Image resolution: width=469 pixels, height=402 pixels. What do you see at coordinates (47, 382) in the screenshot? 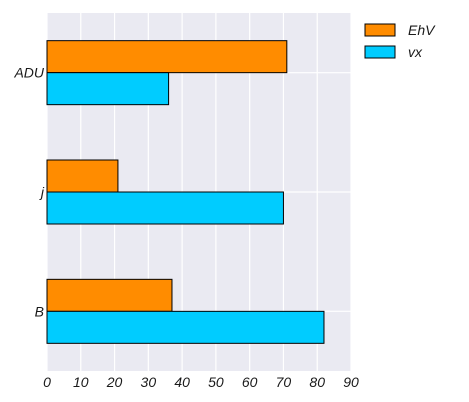
I see `x-tick-label: 0` at bounding box center [47, 382].